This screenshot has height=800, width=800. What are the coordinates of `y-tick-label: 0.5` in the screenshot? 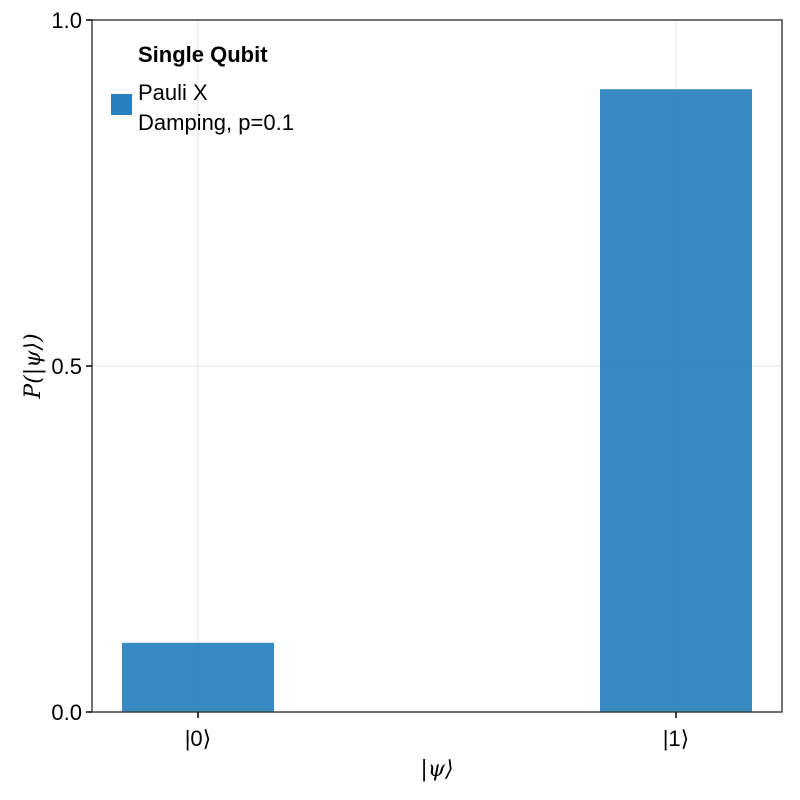 It's located at (66, 366).